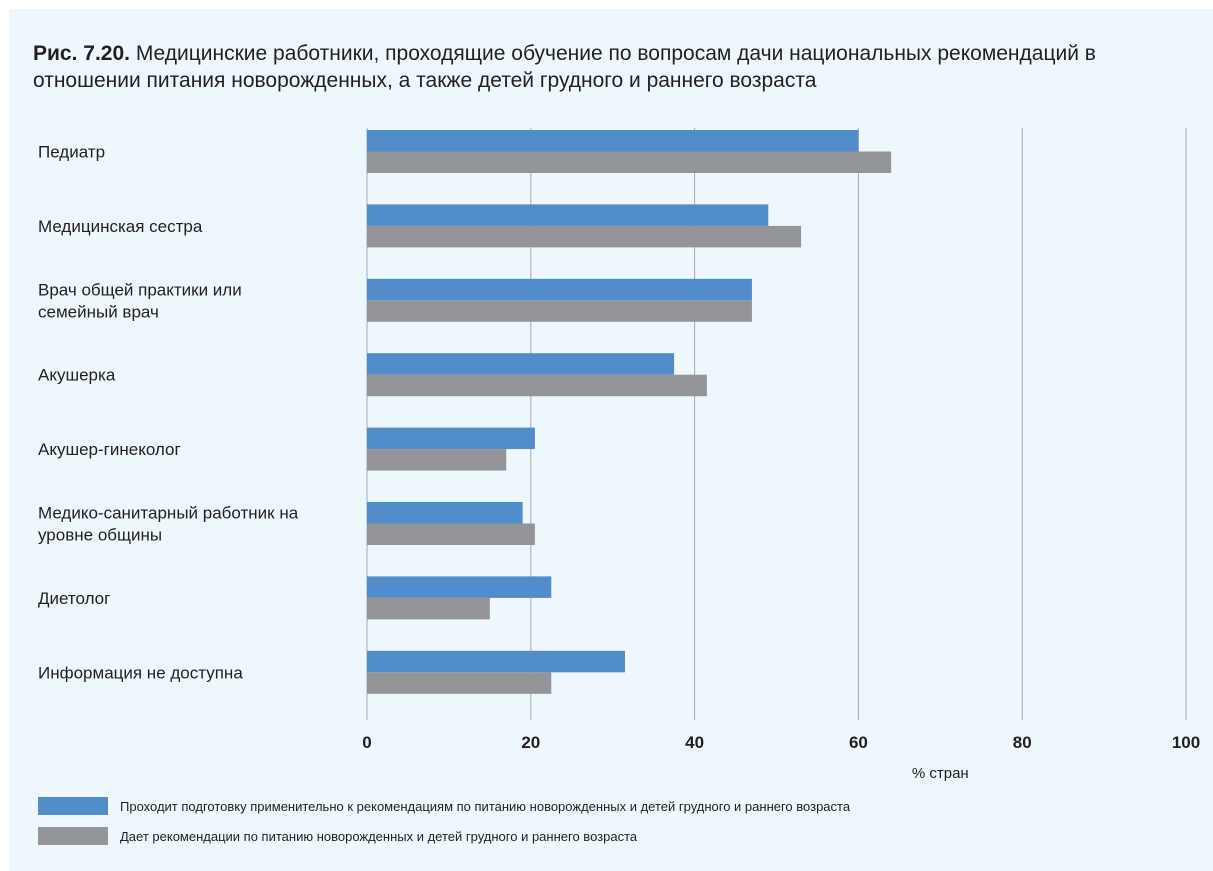  Describe the element at coordinates (445, 513) in the screenshot. I see `bar-series1-cat6` at that location.